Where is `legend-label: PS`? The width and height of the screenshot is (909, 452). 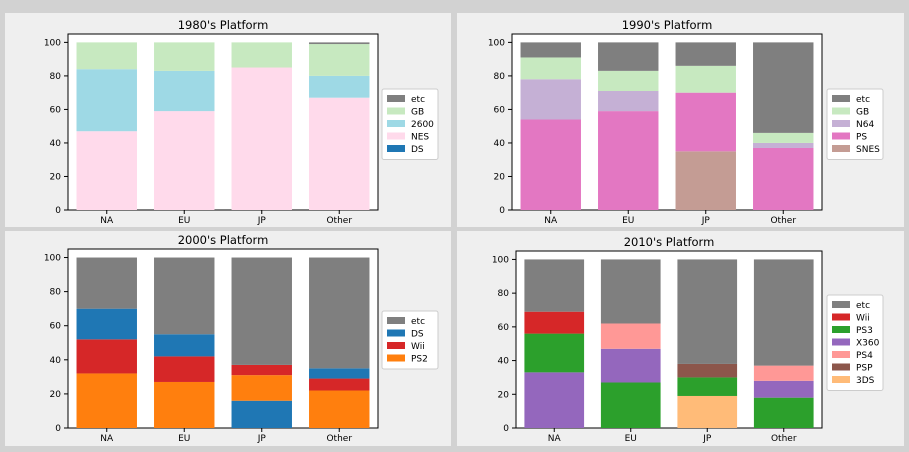 legend-label: PS is located at coordinates (861, 138).